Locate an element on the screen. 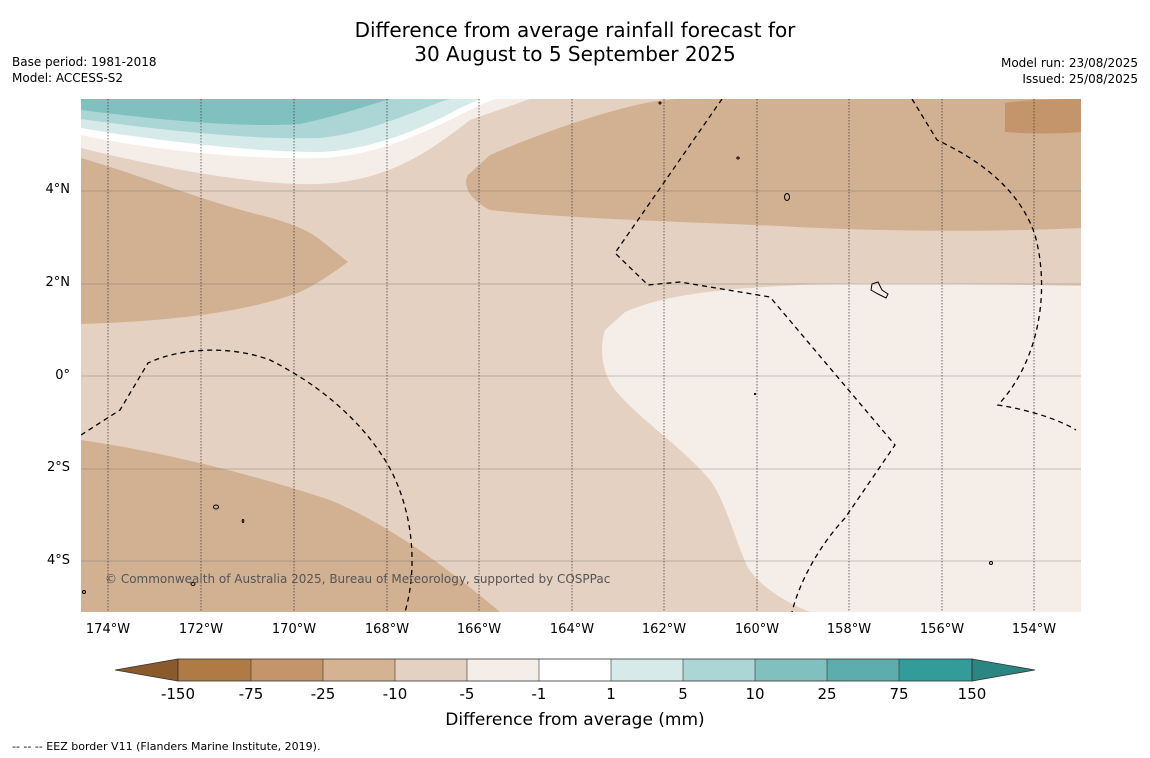 This screenshot has height=758, width=1150. lat-label-4n: 4°N is located at coordinates (58, 189).